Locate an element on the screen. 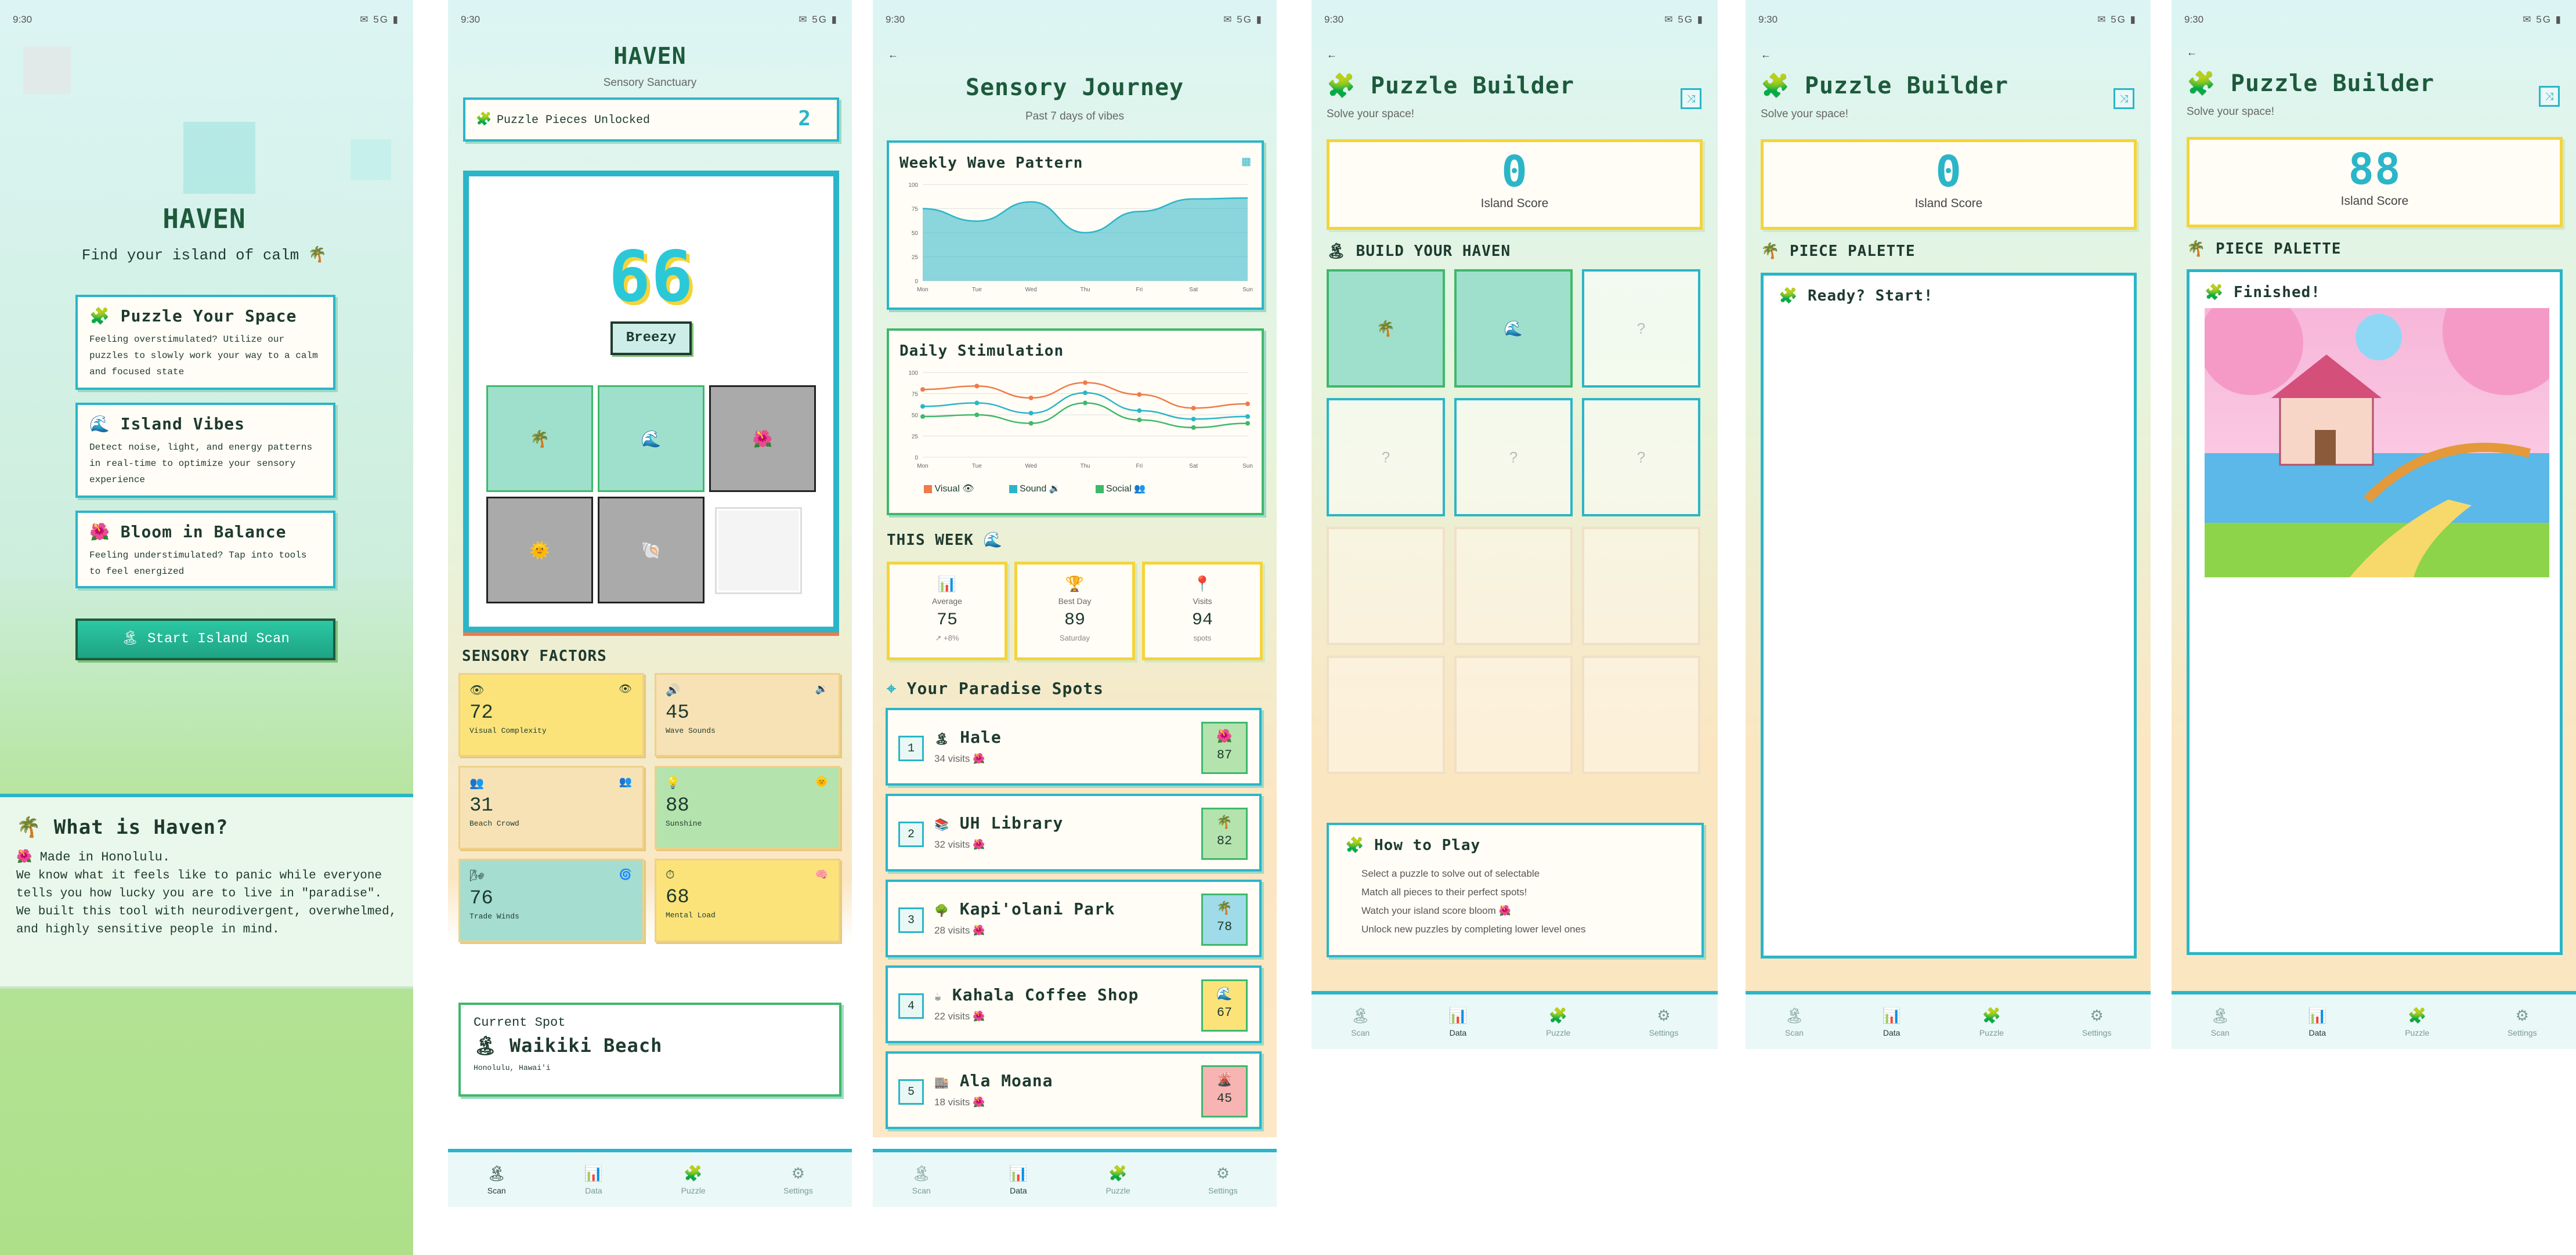 The width and height of the screenshot is (2576, 1255). tile-hibiscus: 🌺 is located at coordinates (762, 438).